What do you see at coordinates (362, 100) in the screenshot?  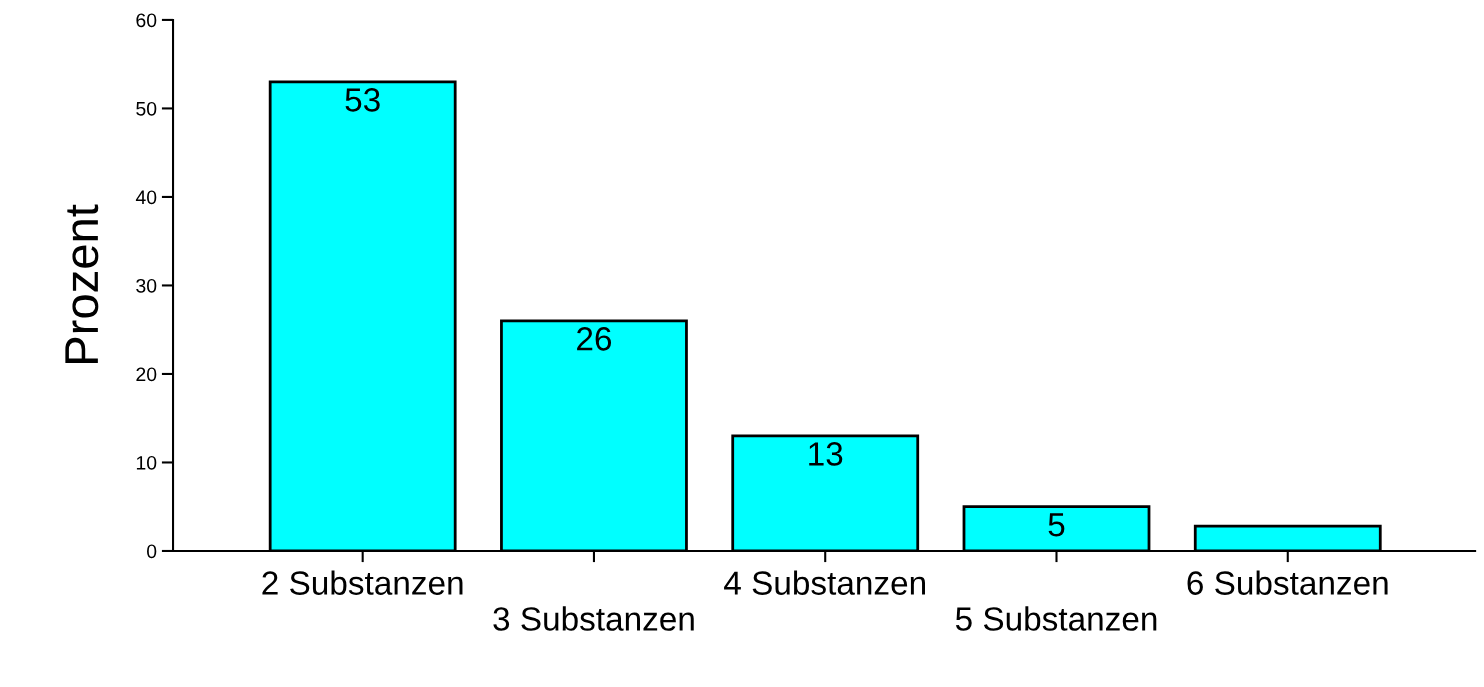 I see `data-label: 53` at bounding box center [362, 100].